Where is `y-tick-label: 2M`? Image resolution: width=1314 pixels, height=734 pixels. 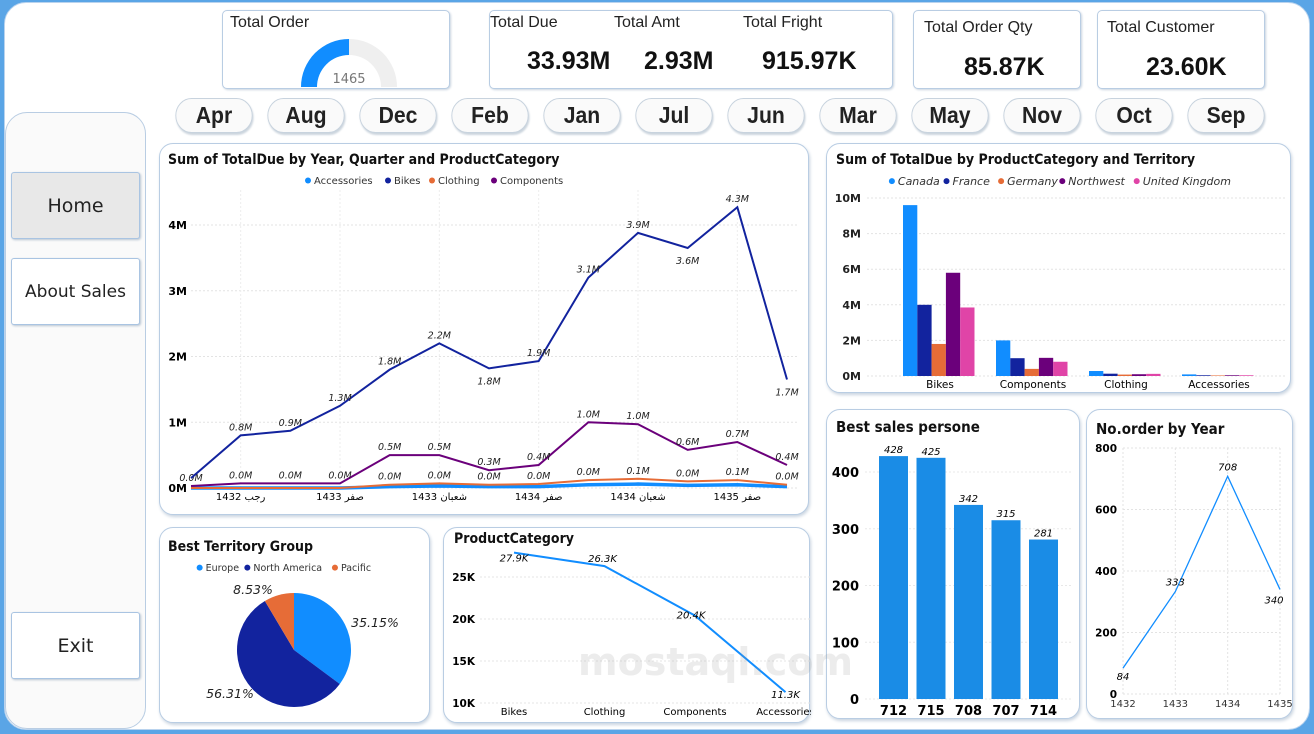
y-tick-label: 2M is located at coordinates (177, 357).